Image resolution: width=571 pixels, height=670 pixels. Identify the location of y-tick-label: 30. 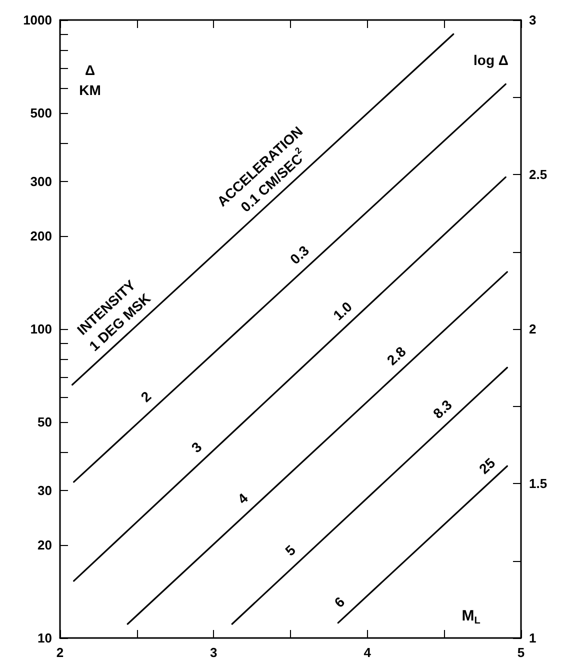
(45, 490).